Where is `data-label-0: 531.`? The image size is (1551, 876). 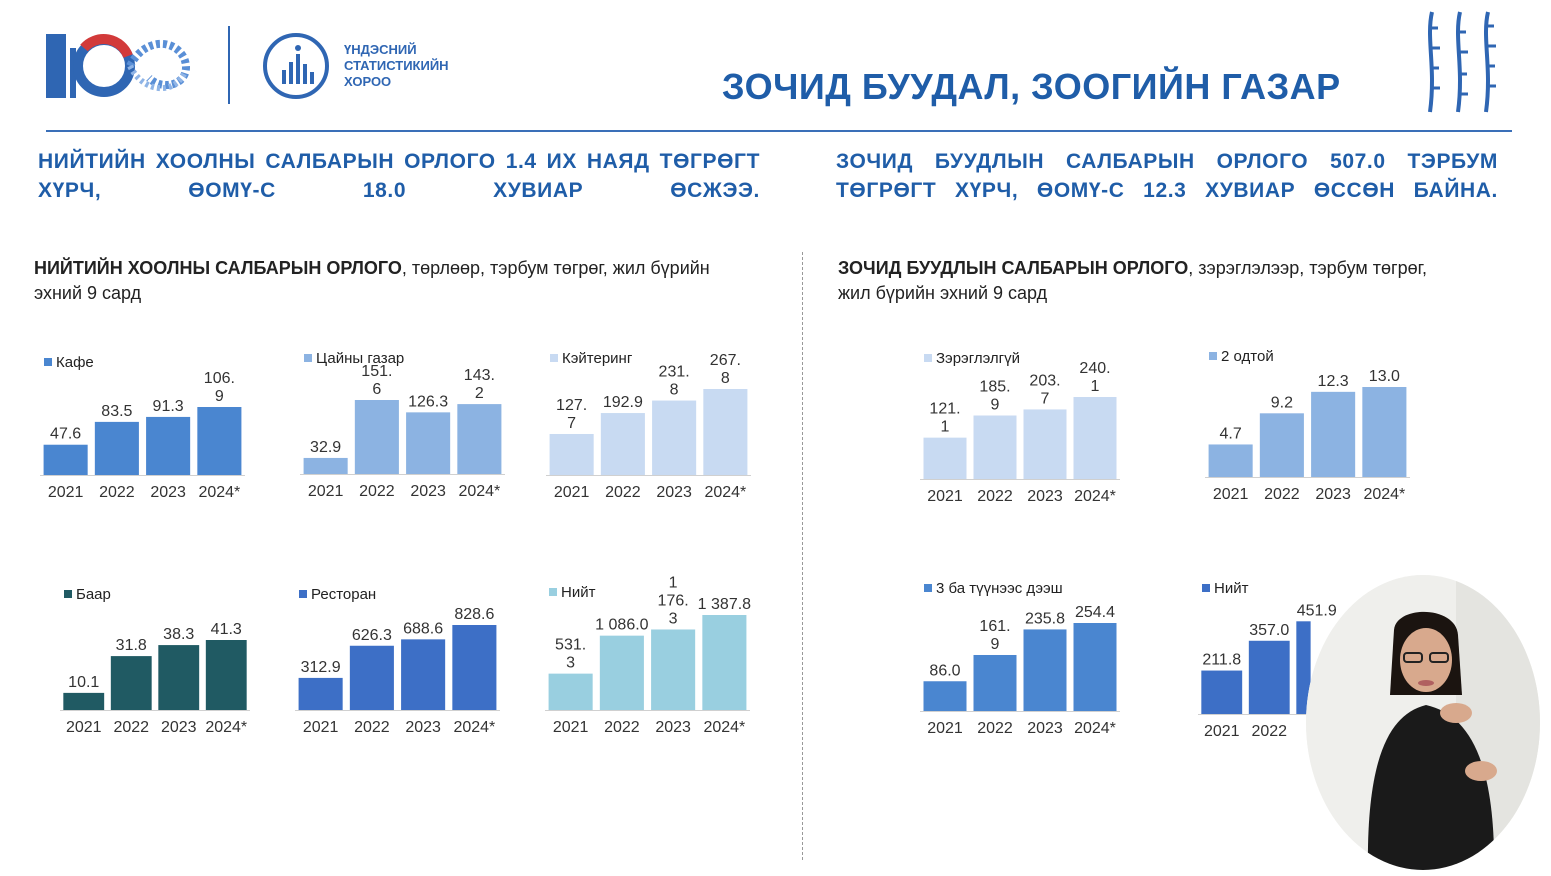 data-label-0: 531. is located at coordinates (570, 645).